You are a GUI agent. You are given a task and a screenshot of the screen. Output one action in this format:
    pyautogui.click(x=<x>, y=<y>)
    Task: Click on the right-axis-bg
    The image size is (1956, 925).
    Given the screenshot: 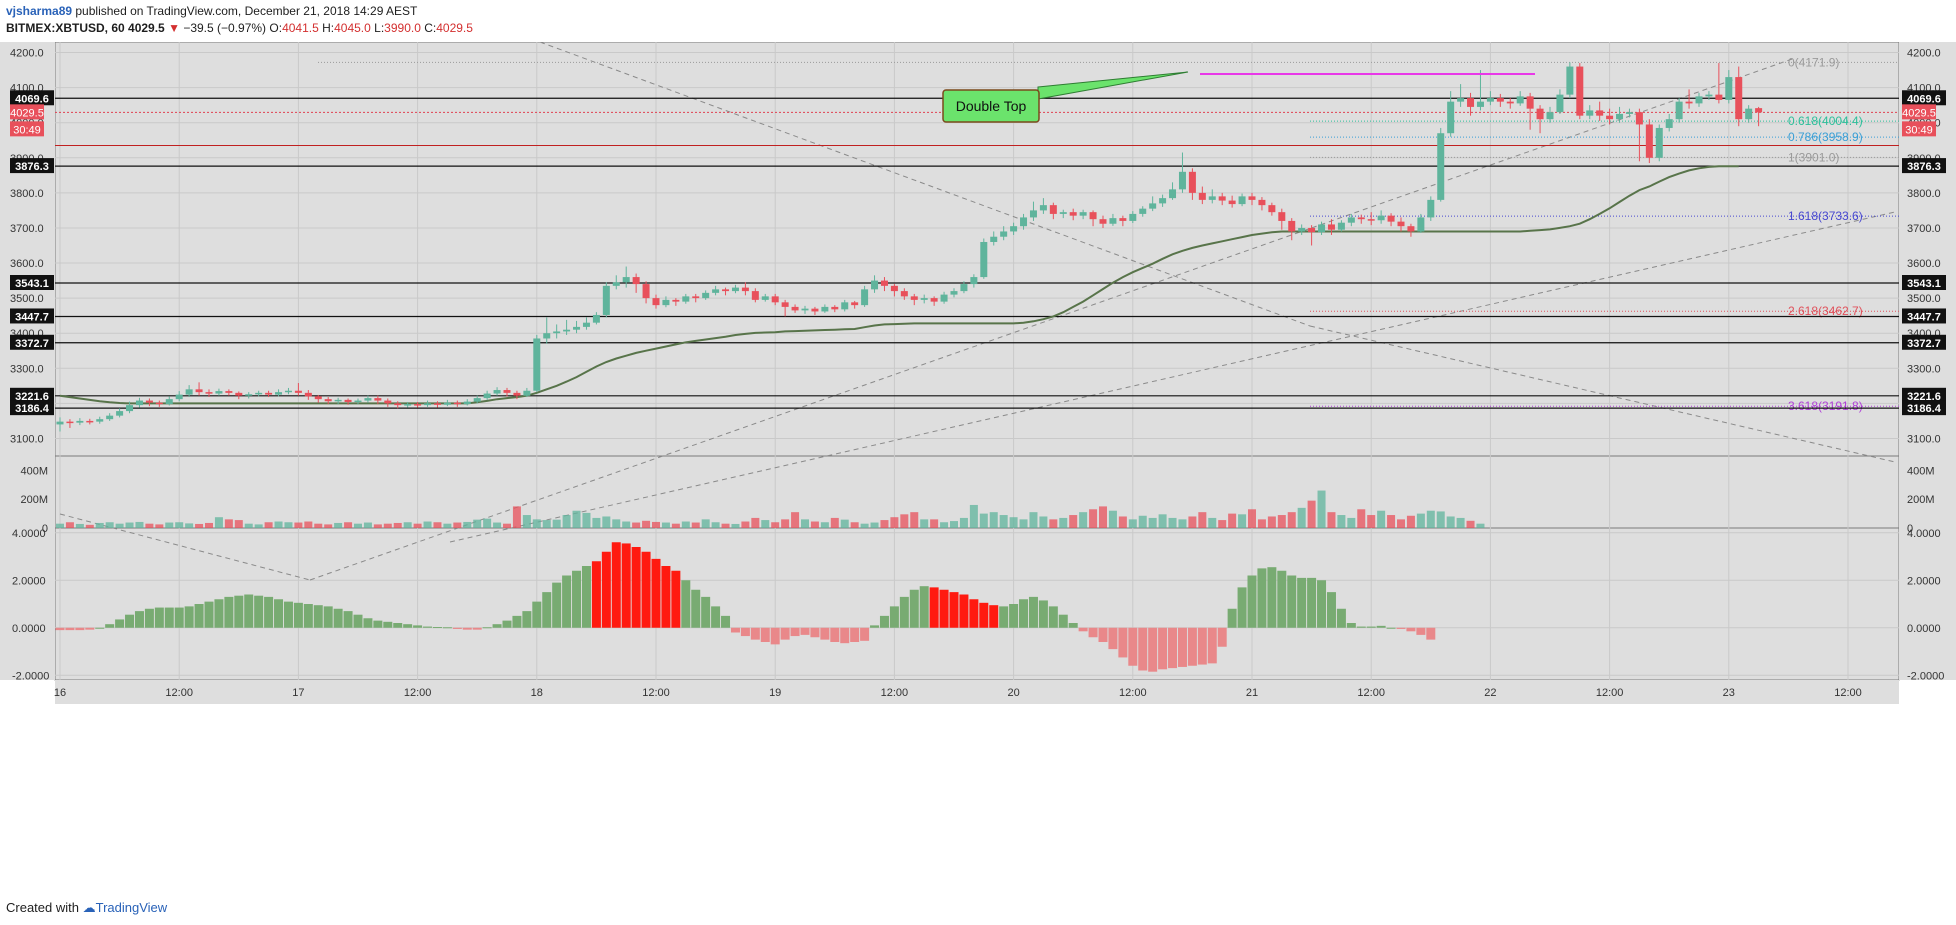 What is the action you would take?
    pyautogui.click(x=1927, y=361)
    